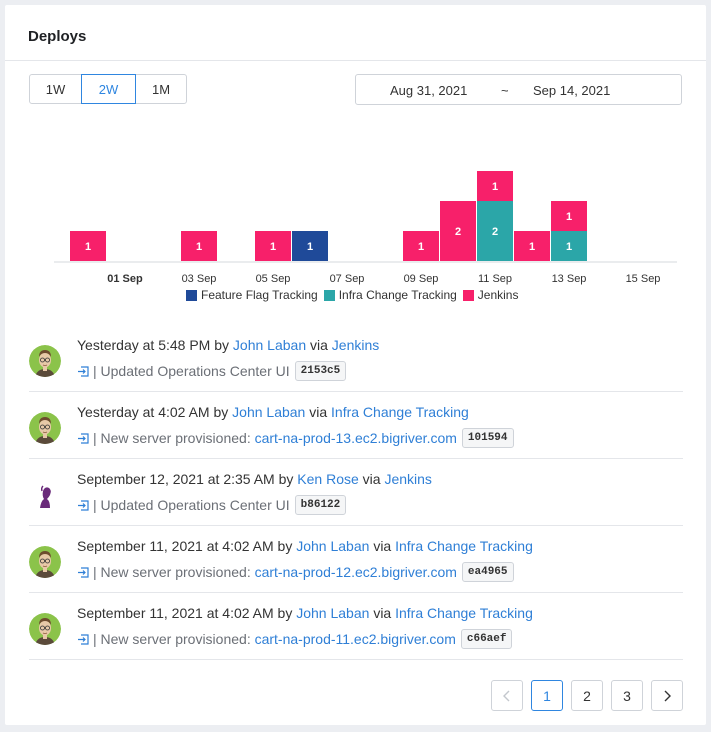 The image size is (711, 732). Describe the element at coordinates (212, 371) in the screenshot. I see `deploy-details: | Updated Operations Center UI 2153c5` at that location.